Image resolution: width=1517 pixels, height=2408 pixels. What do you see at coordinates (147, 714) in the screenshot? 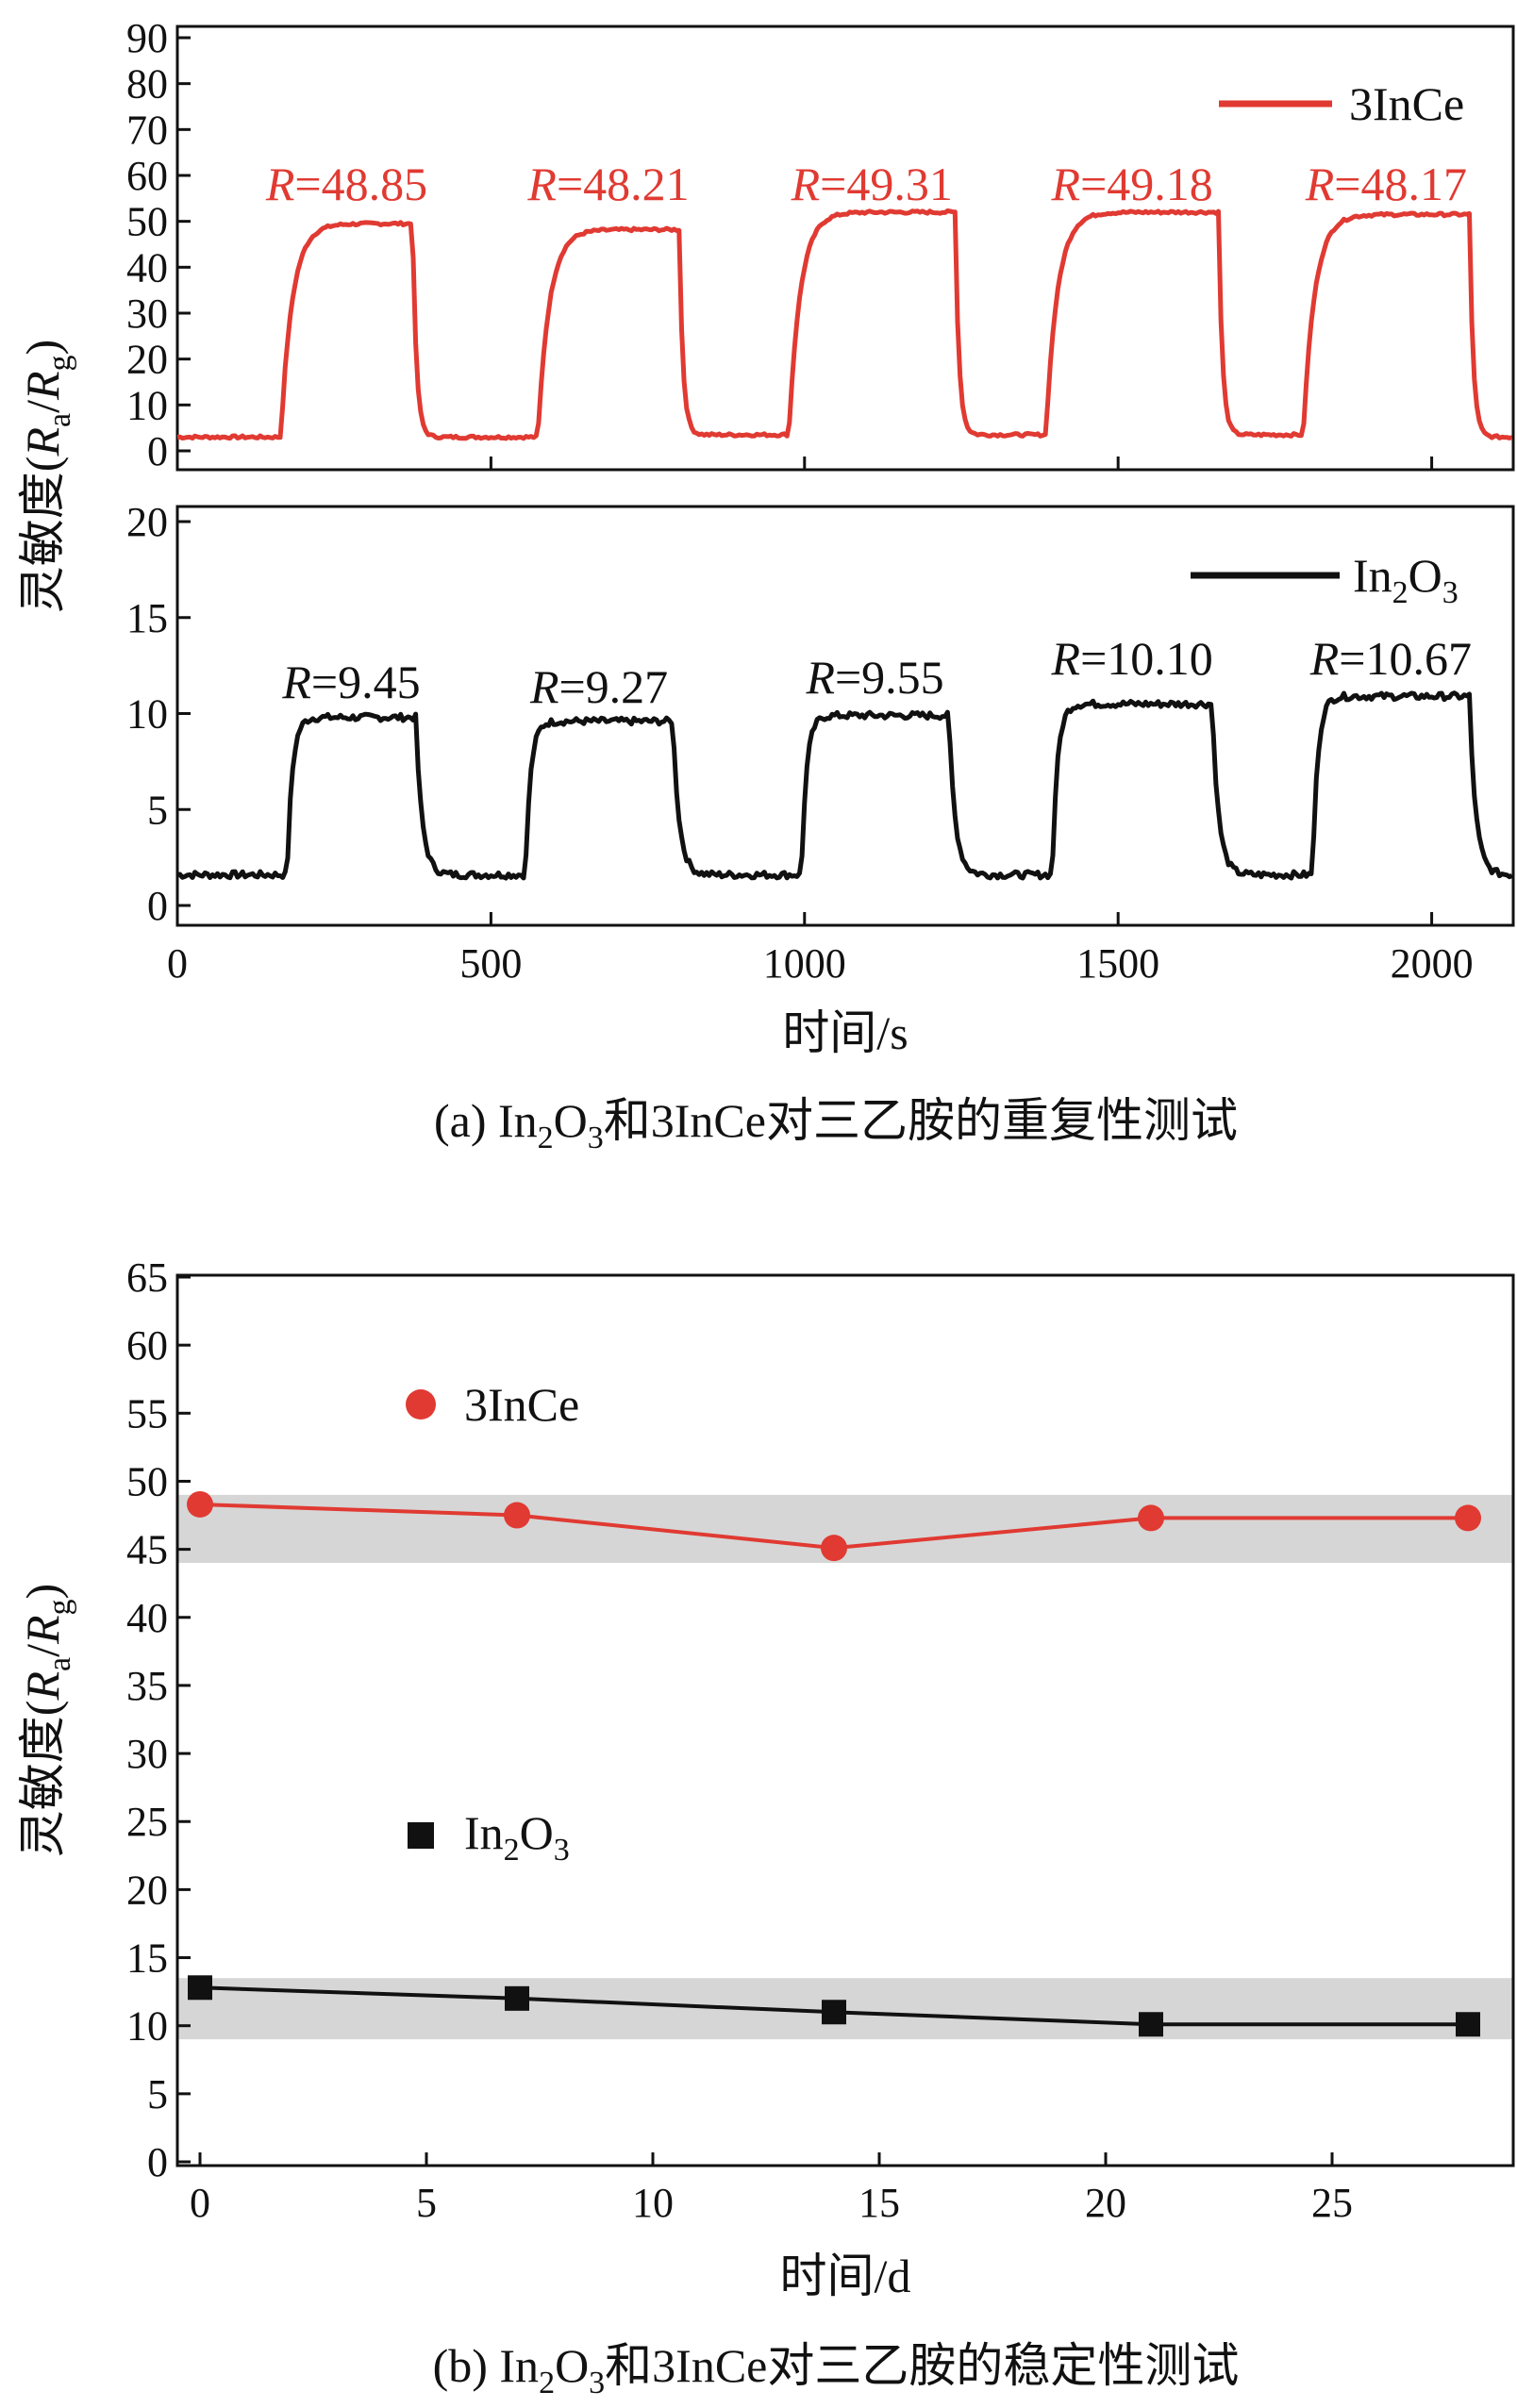
I see `pa-bot-y-tick-label: 10` at bounding box center [147, 714].